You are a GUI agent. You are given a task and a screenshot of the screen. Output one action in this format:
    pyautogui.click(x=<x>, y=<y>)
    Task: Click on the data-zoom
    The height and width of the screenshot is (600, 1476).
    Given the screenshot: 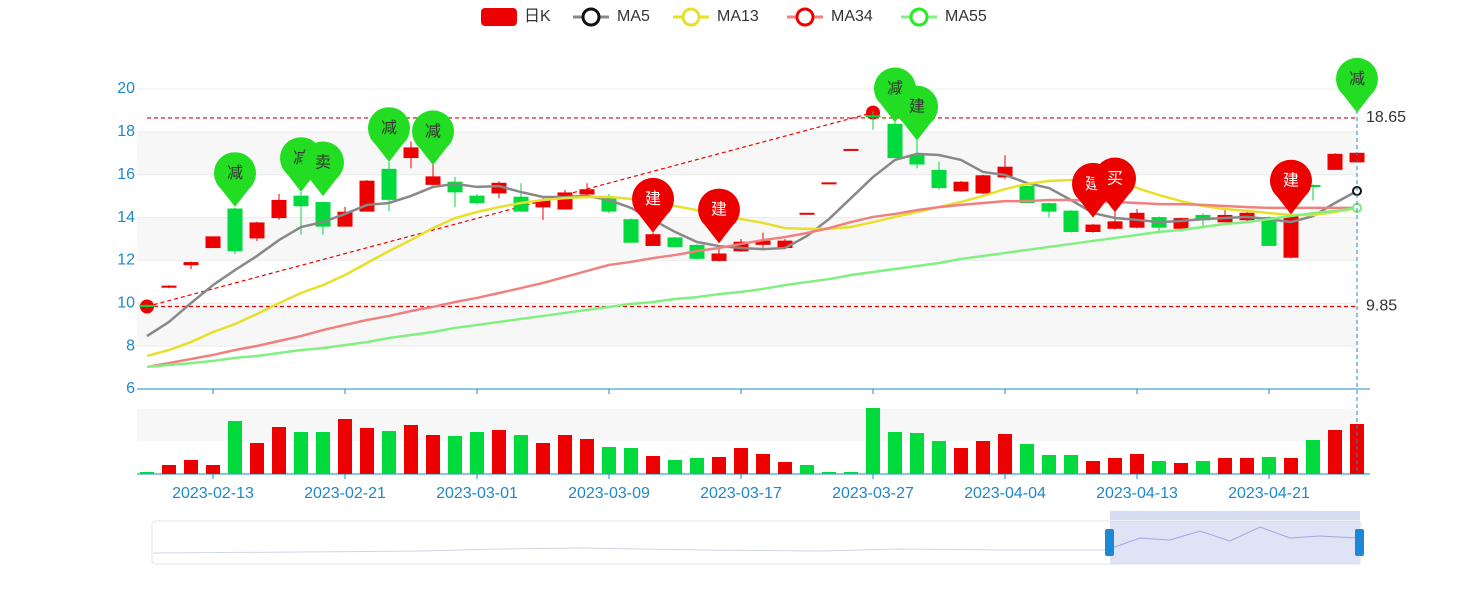 What is the action you would take?
    pyautogui.click(x=757, y=538)
    